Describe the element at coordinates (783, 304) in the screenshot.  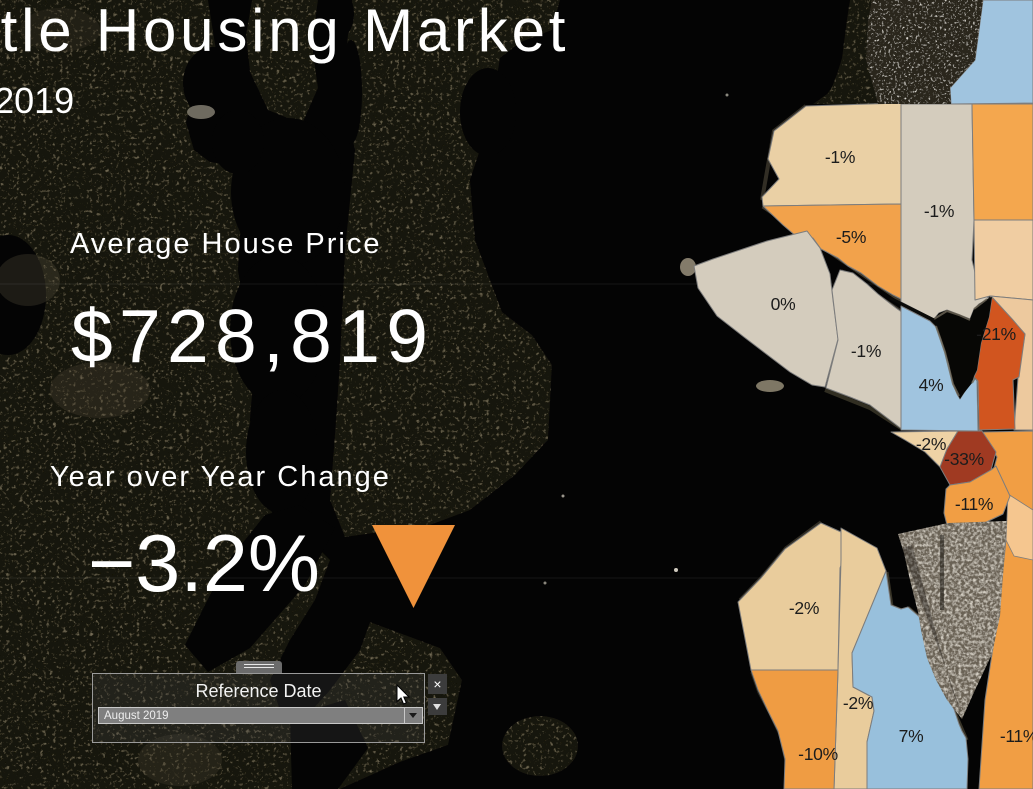
I see `svg-text: 0%` at that location.